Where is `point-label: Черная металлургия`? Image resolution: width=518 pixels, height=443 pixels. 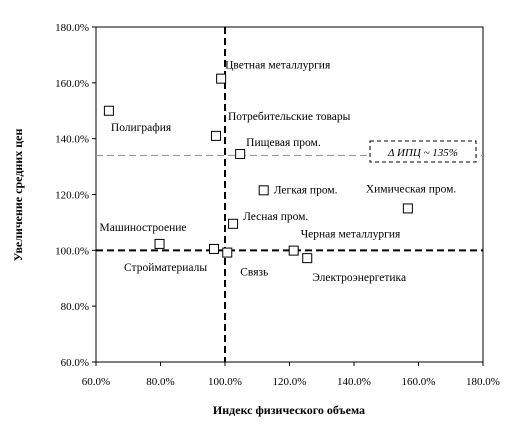
point-label: Черная металлургия is located at coordinates (351, 235).